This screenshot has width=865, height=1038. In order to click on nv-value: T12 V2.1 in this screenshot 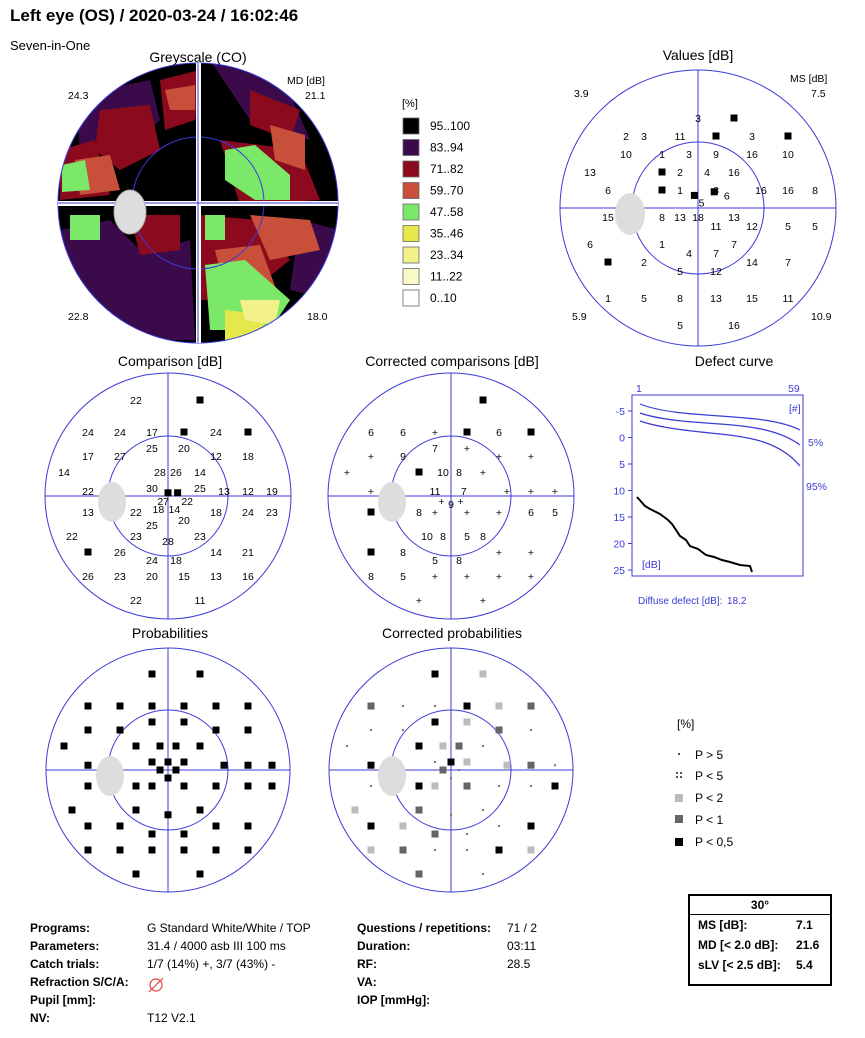, I will do `click(171, 1018)`.